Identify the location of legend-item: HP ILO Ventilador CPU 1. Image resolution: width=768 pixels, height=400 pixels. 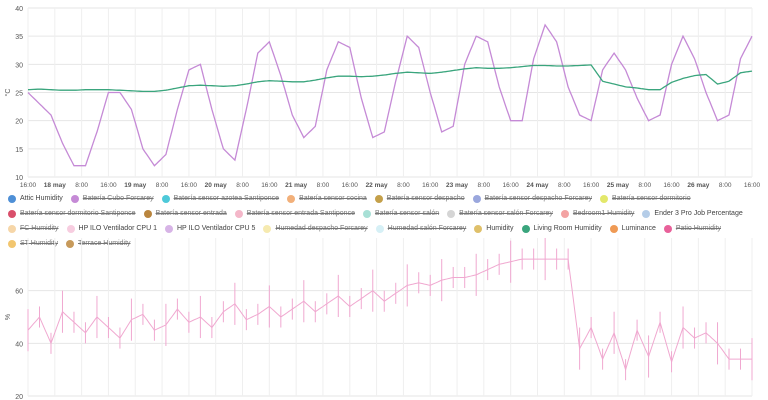
(111, 229).